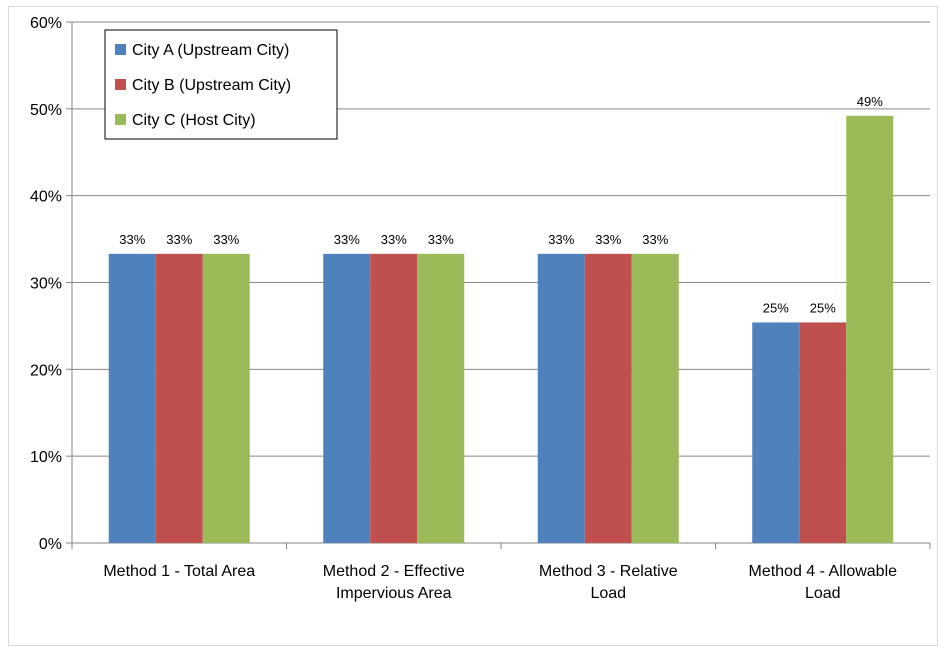 This screenshot has width=945, height=650. What do you see at coordinates (211, 85) in the screenshot?
I see `legend-label: City B (Upstream City)` at bounding box center [211, 85].